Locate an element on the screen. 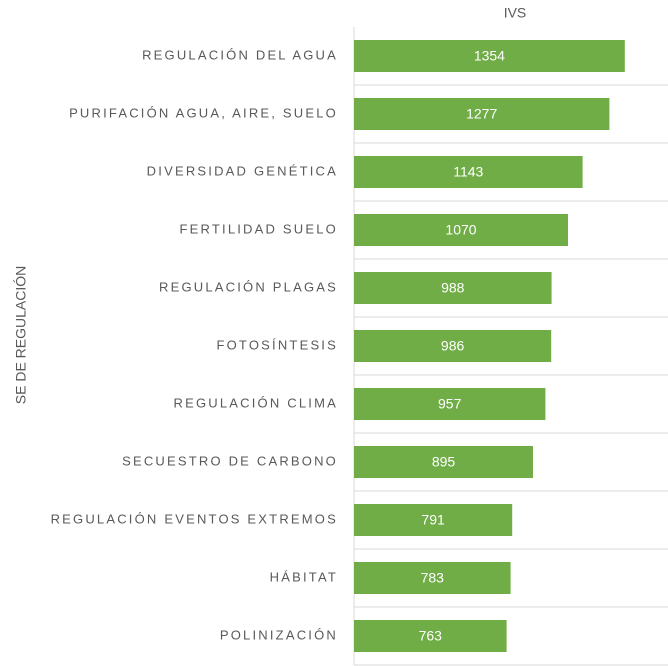 Image resolution: width=668 pixels, height=666 pixels. value-label: 763 is located at coordinates (431, 636).